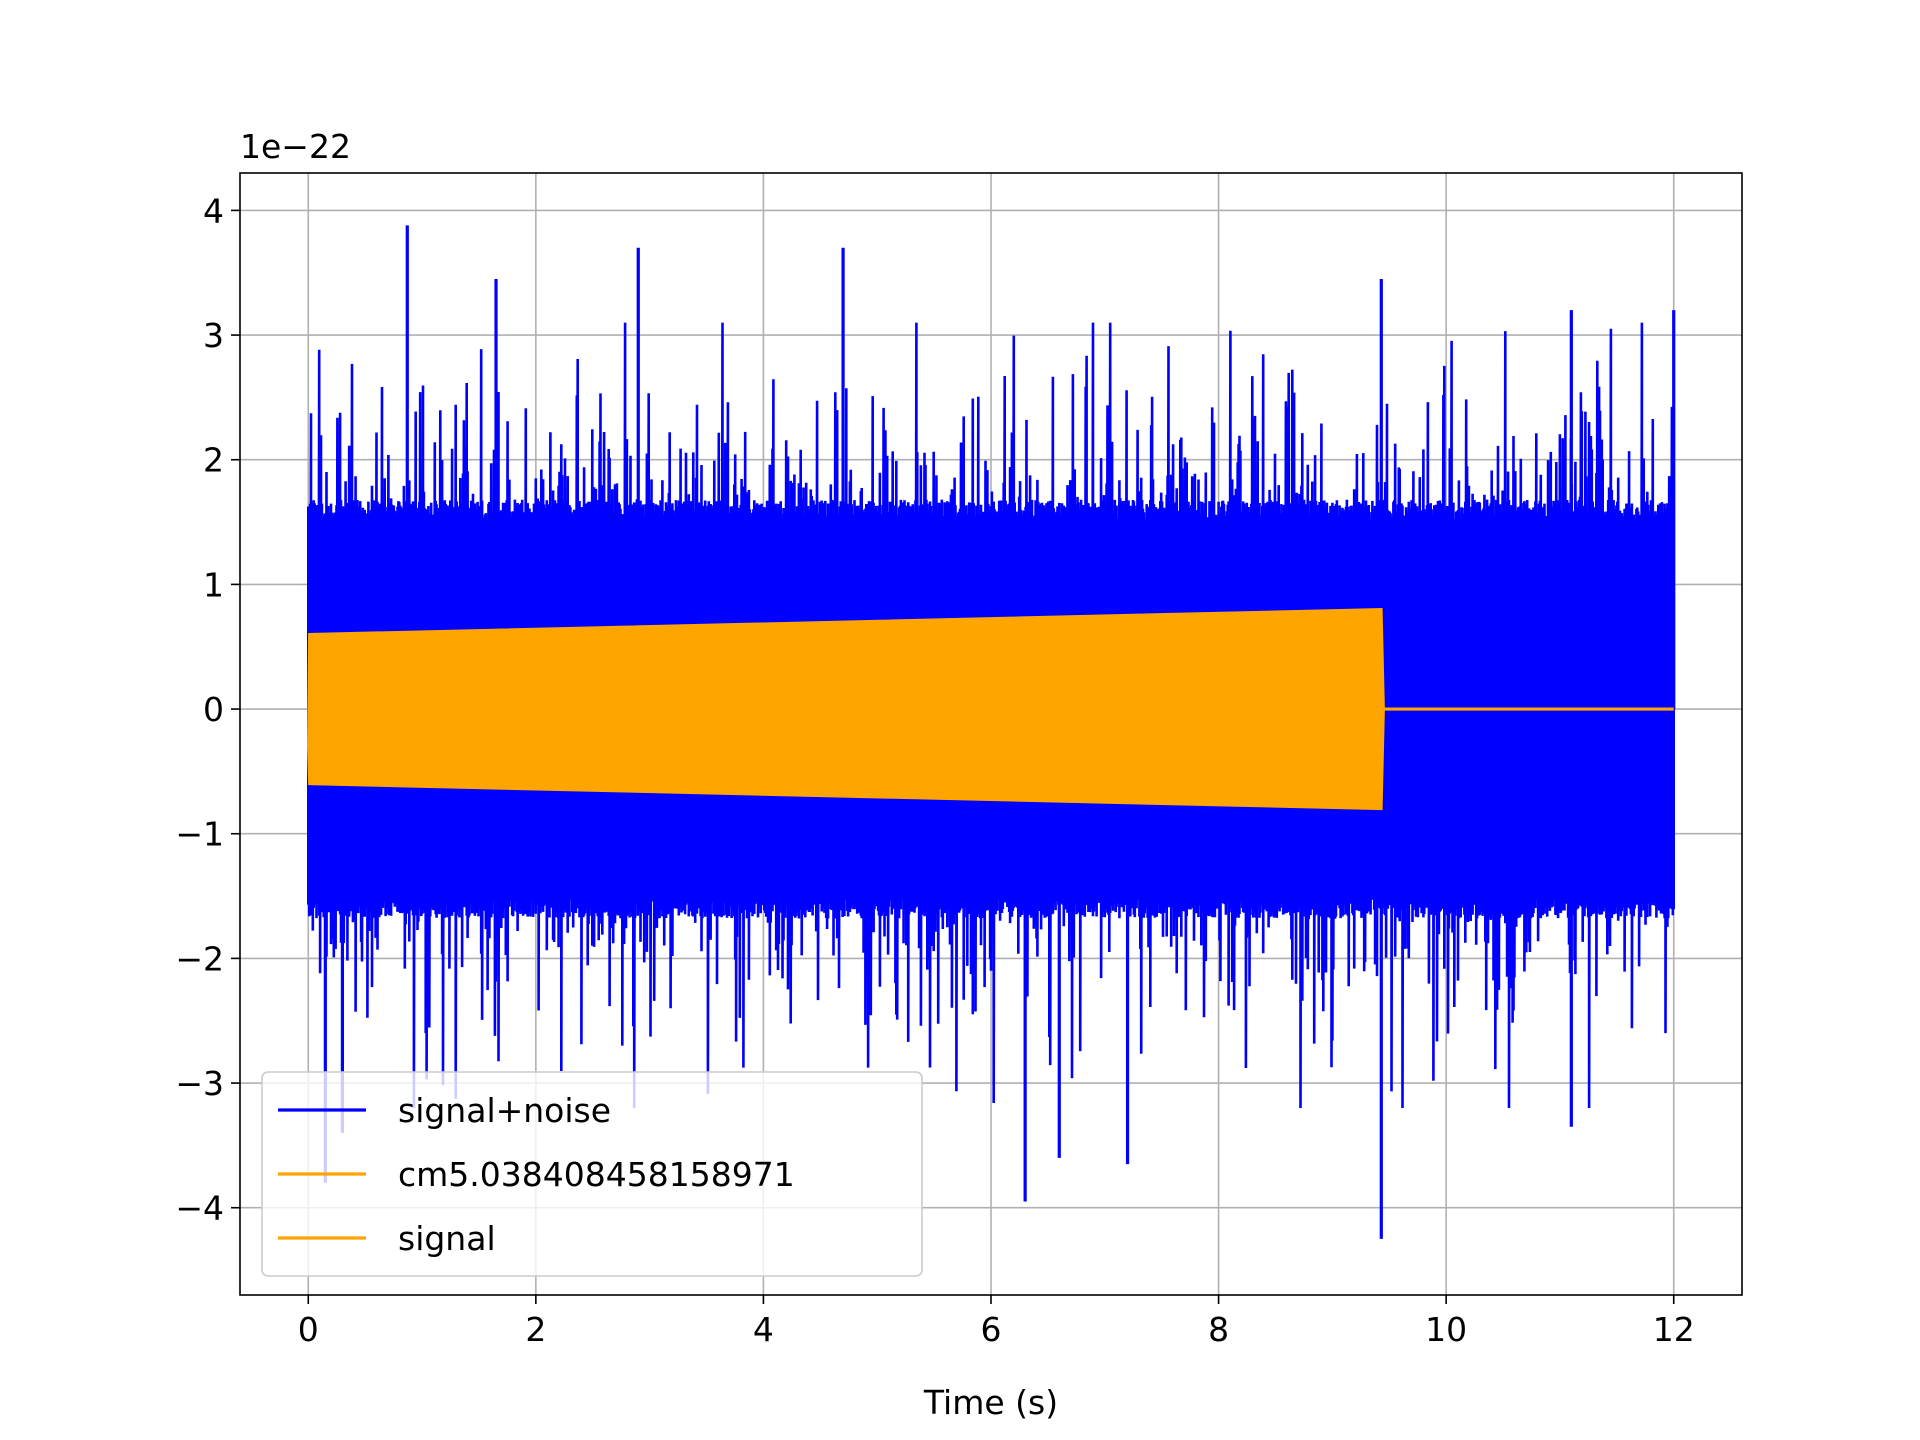  Describe the element at coordinates (199, 958) in the screenshot. I see `y-tick-label: −2` at that location.